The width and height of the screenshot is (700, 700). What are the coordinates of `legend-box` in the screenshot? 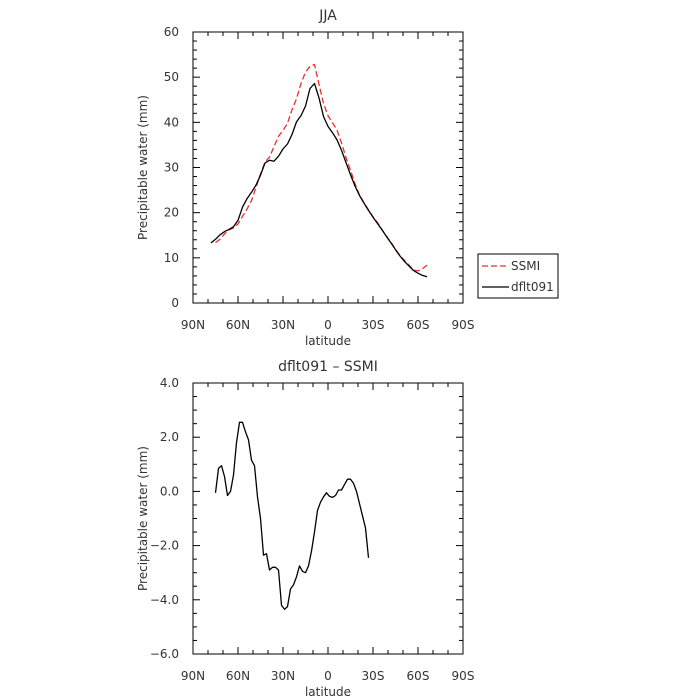 It's located at (518, 276).